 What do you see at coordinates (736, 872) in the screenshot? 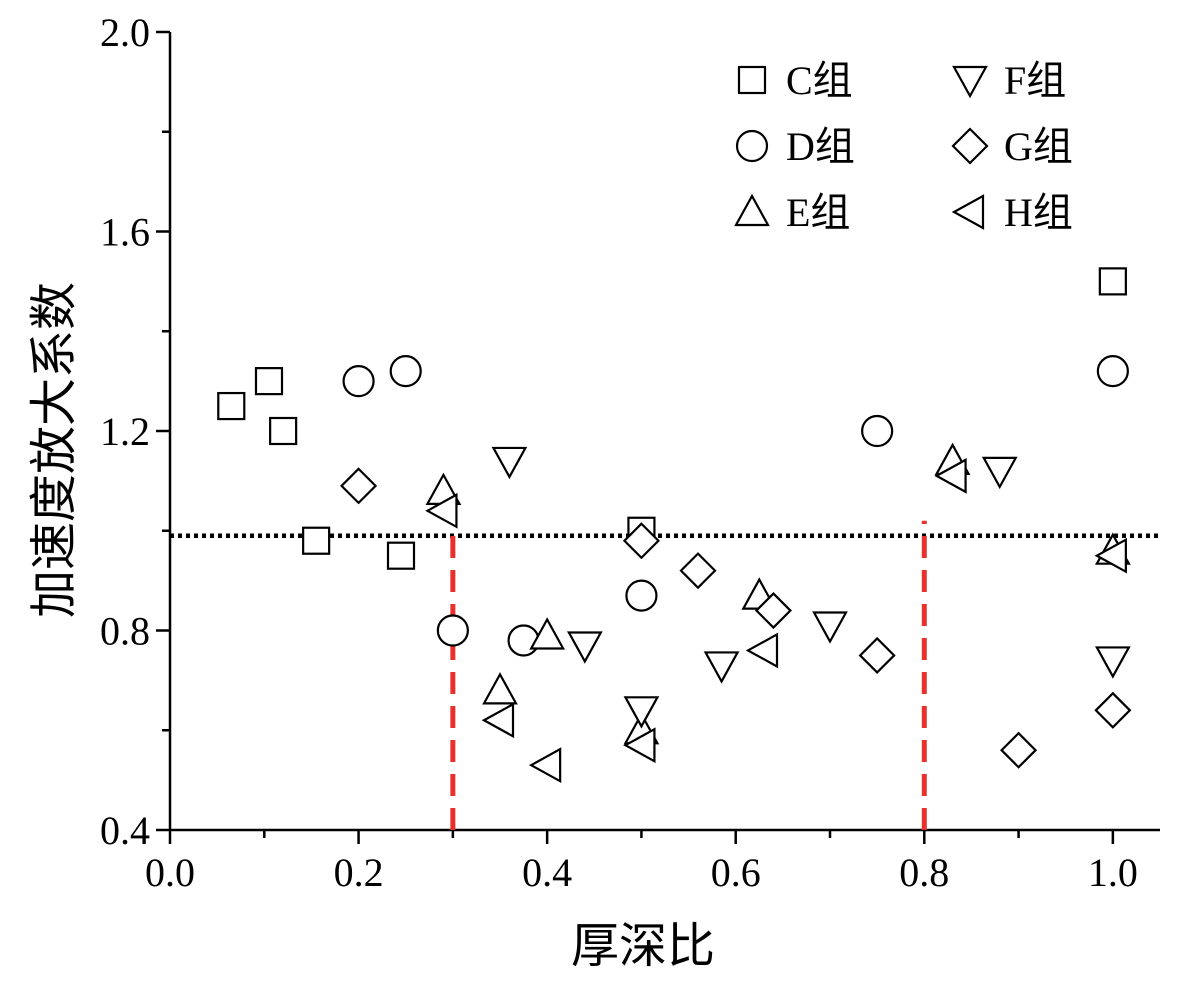
I see `x-tick-label: 0.6` at bounding box center [736, 872].